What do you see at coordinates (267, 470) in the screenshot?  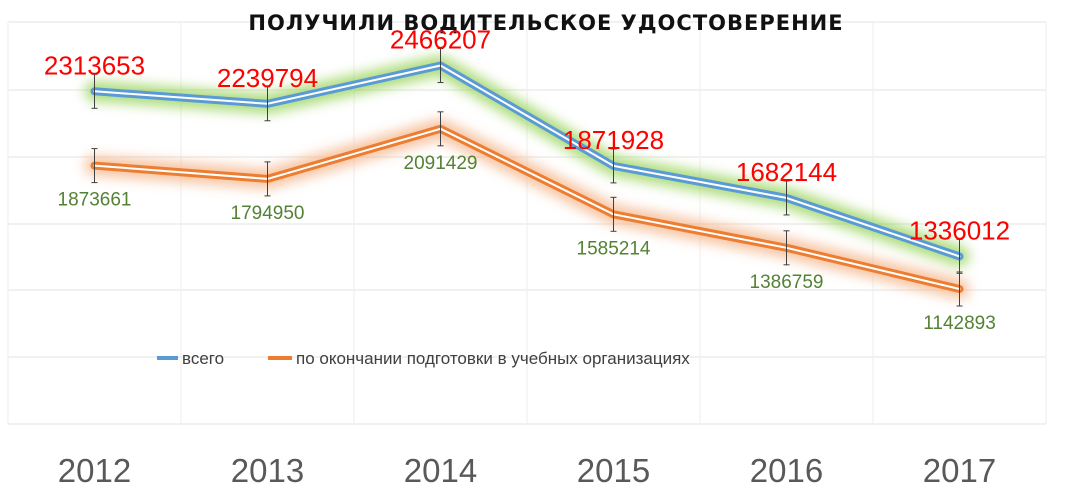 I see `x-tick-label: 2013` at bounding box center [267, 470].